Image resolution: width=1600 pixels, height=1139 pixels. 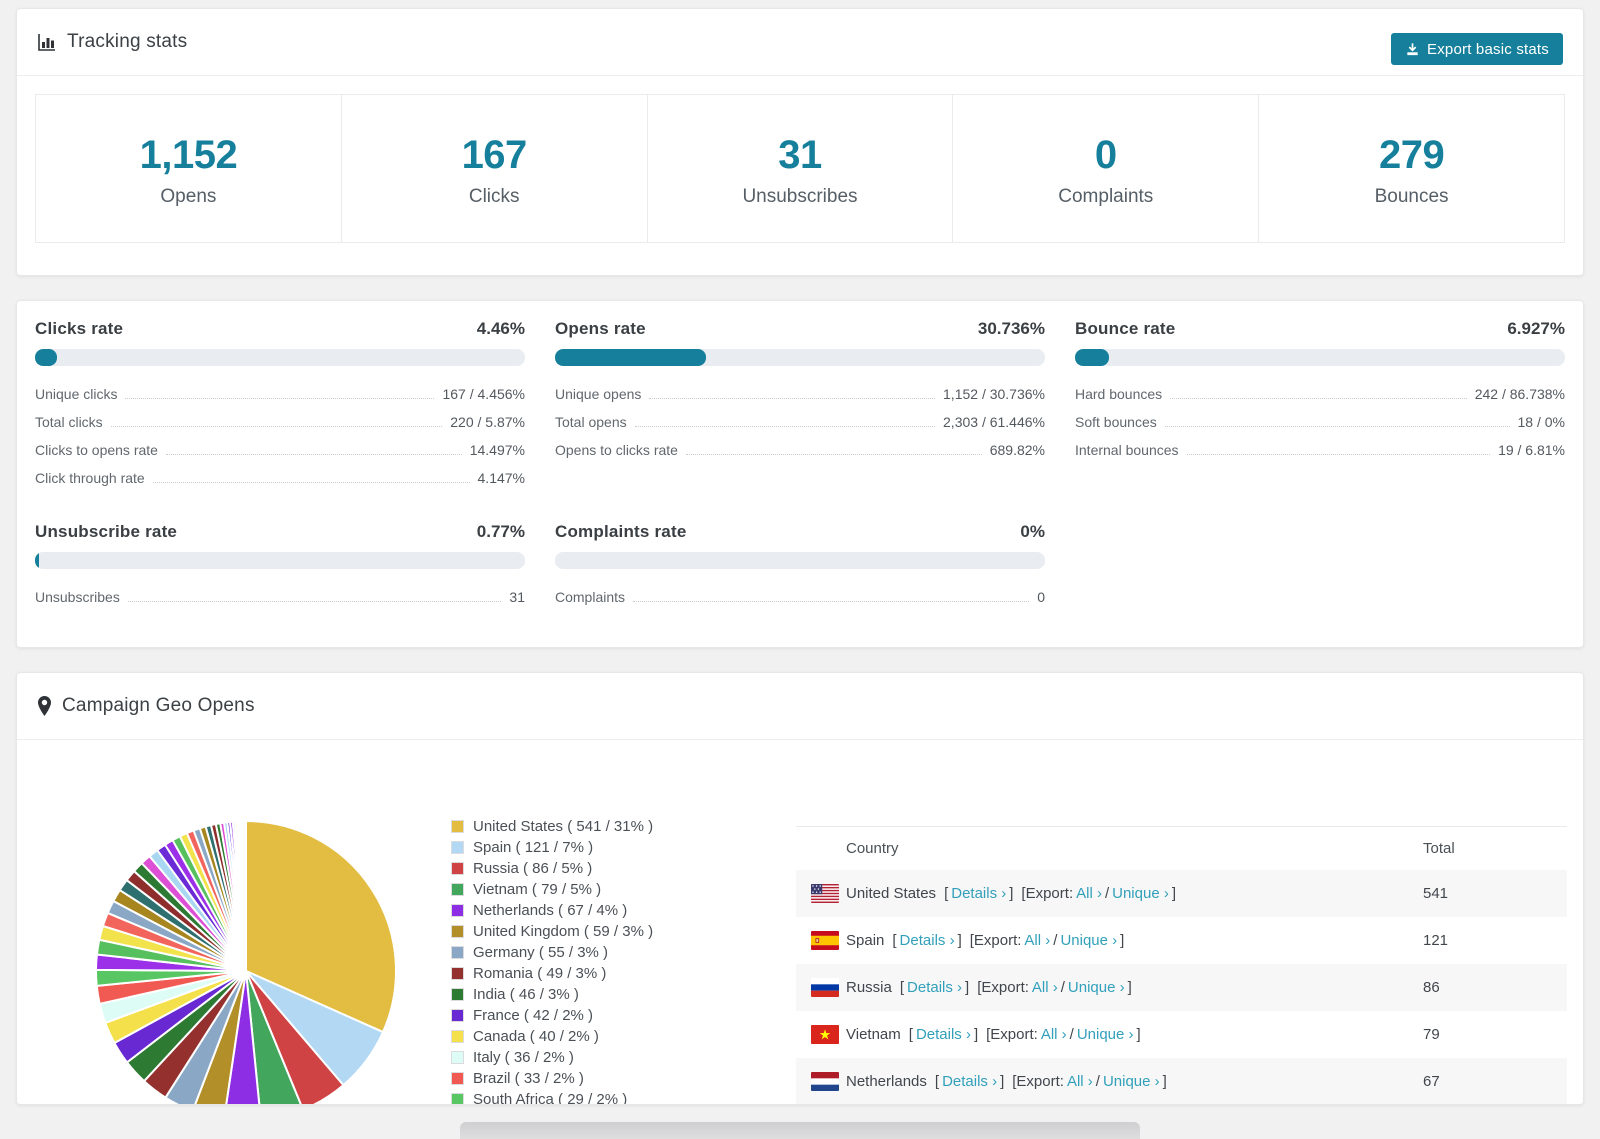 What do you see at coordinates (800, 450) in the screenshot?
I see `rate-row: Opens to clicks rate 689.82%` at bounding box center [800, 450].